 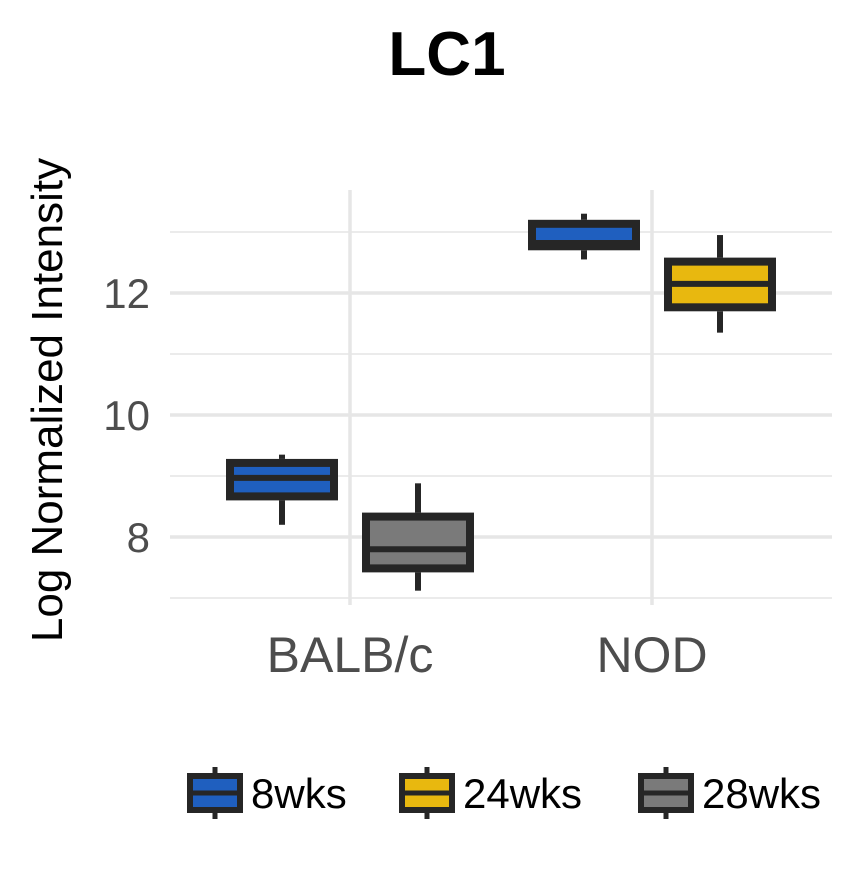 I want to click on y-tick-label: 10, so click(x=126, y=415).